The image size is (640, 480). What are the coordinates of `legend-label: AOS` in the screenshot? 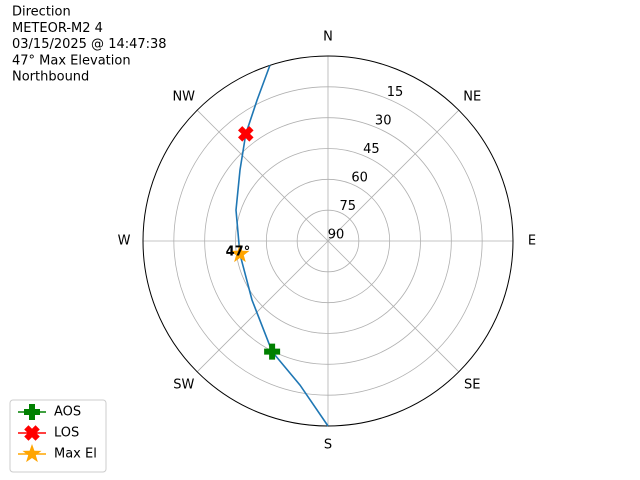 It's located at (67, 412).